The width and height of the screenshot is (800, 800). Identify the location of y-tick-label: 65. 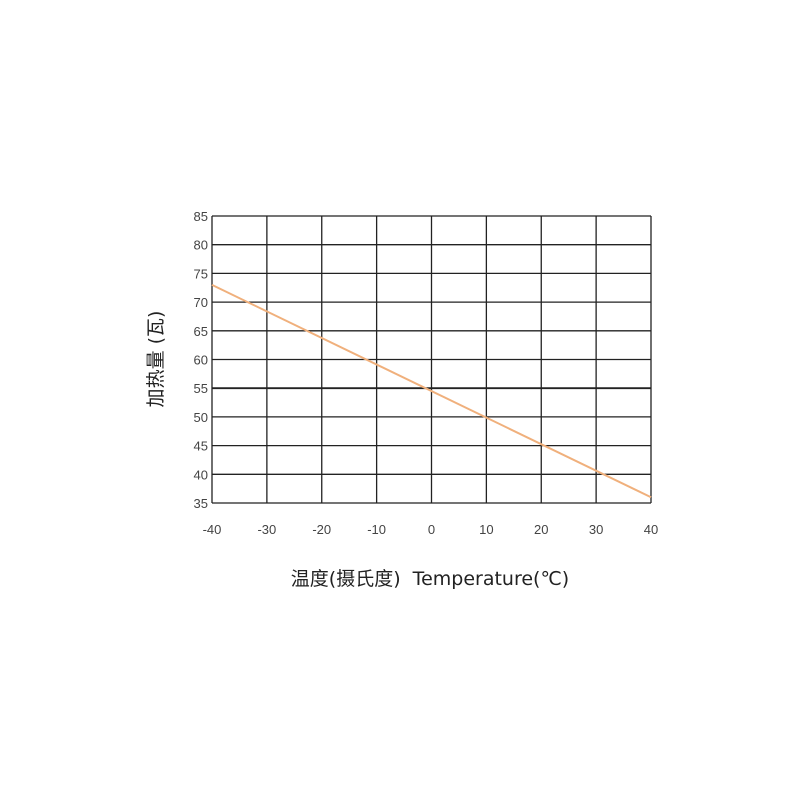
(201, 331).